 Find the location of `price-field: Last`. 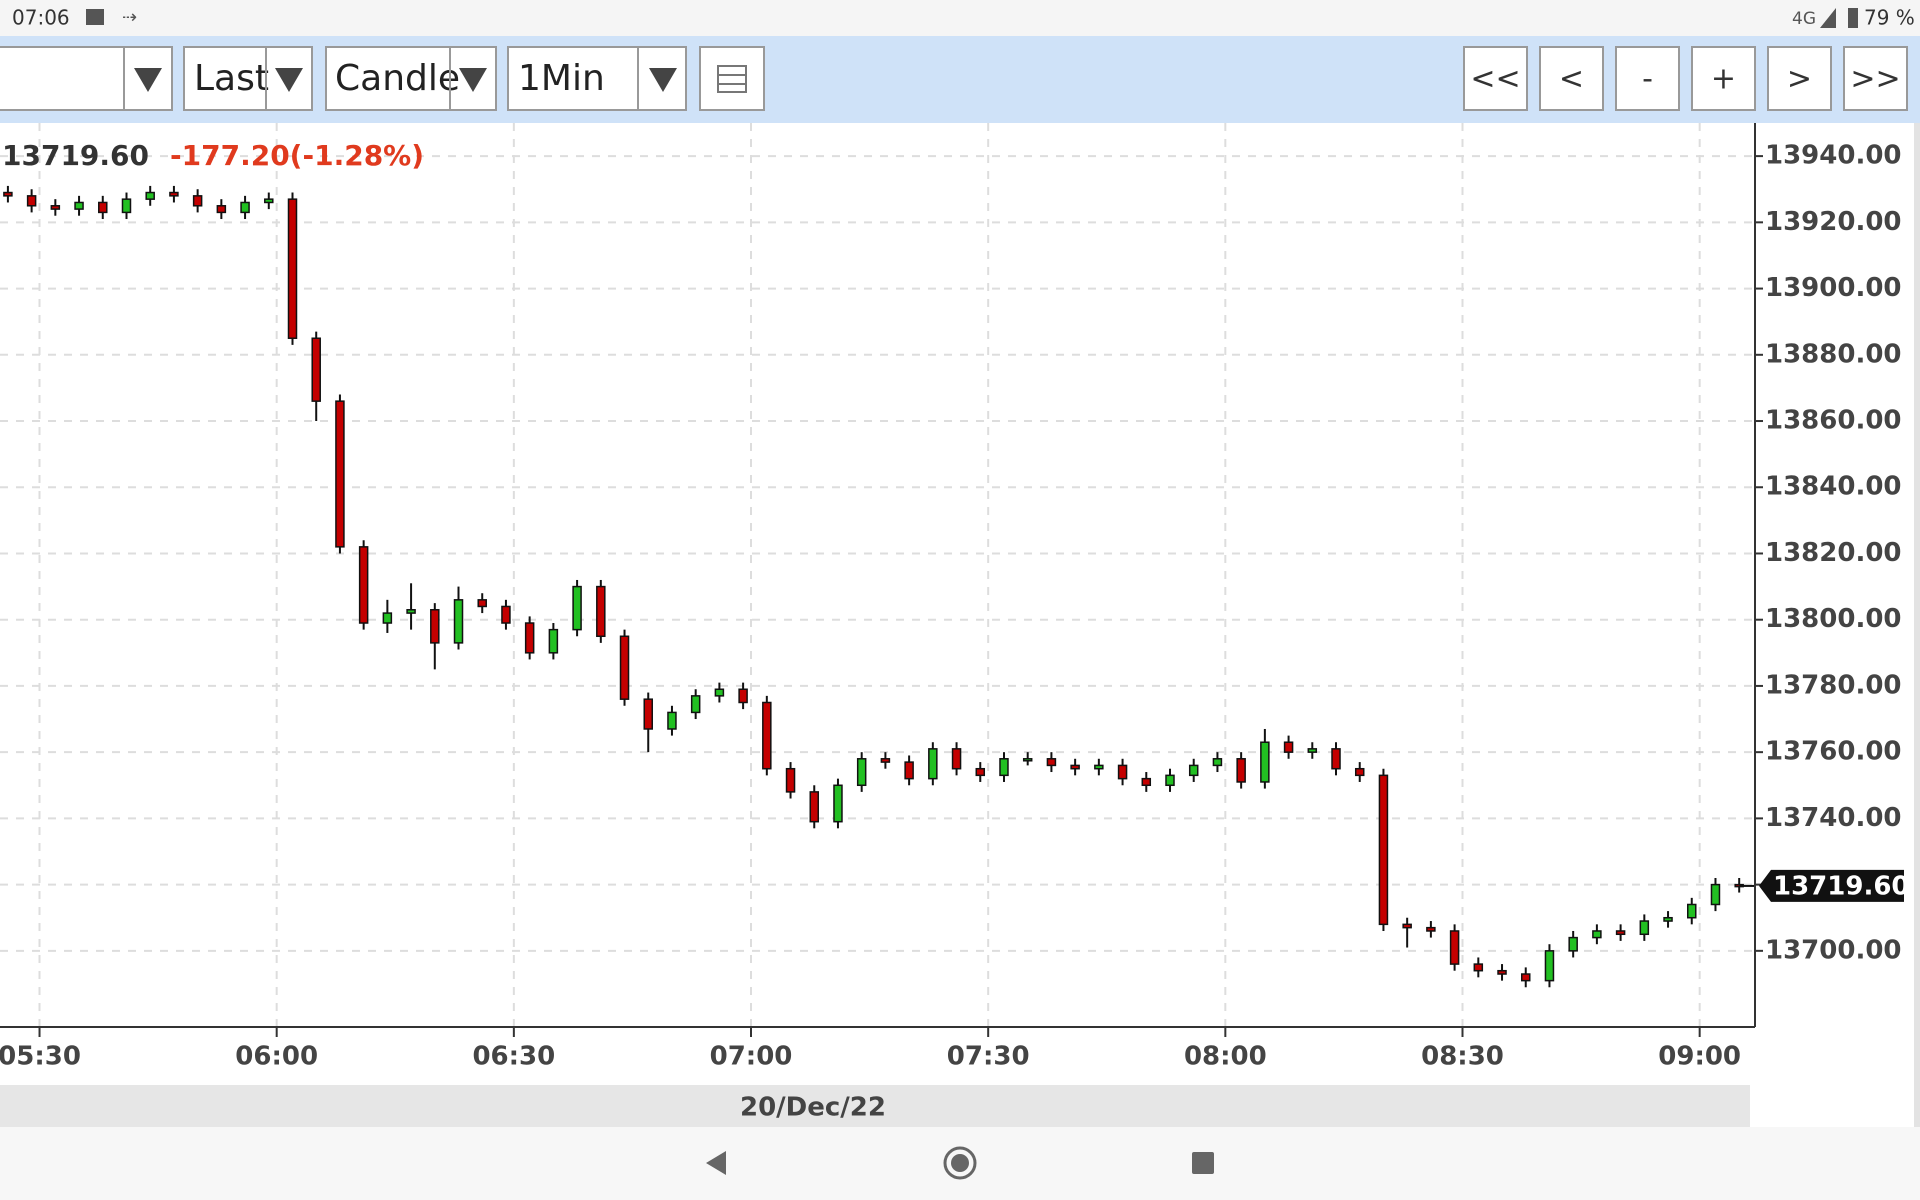

price-field: Last is located at coordinates (231, 78).